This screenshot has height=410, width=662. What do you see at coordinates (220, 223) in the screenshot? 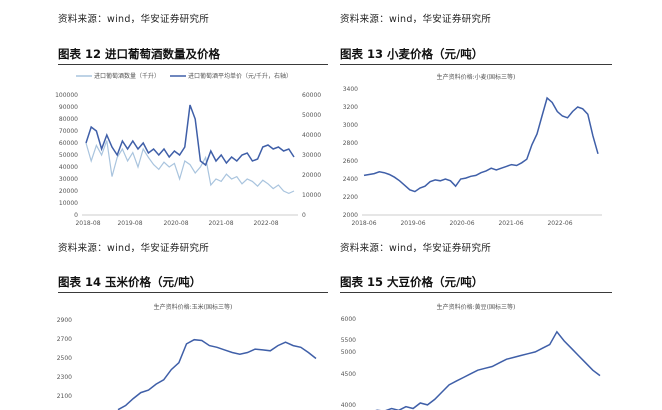
I see `svg-text: 2021-08` at bounding box center [220, 223].